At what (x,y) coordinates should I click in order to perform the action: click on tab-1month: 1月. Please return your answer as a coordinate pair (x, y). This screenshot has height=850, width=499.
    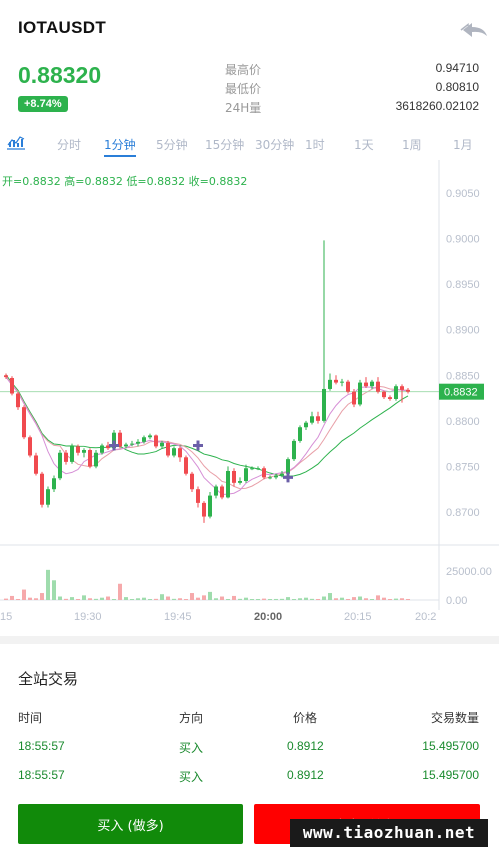
    Looking at the image, I should click on (463, 145).